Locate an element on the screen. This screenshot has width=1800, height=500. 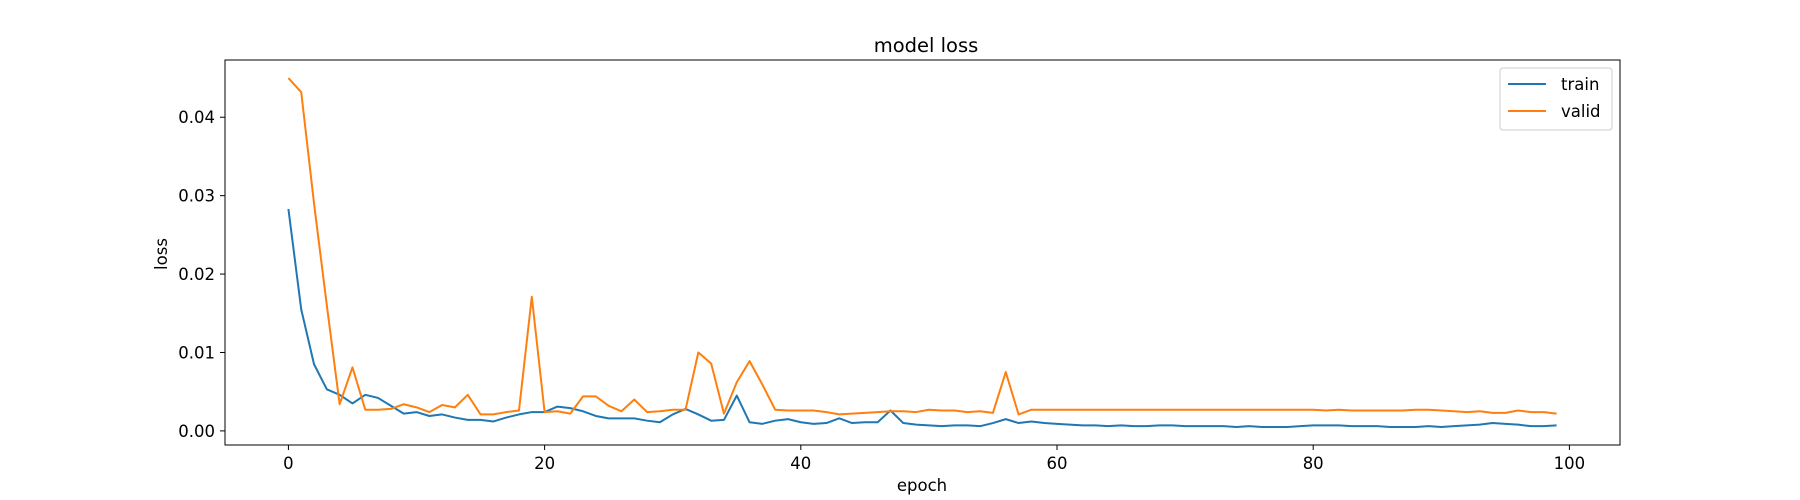
y-tick-label: 0.04 is located at coordinates (196, 117).